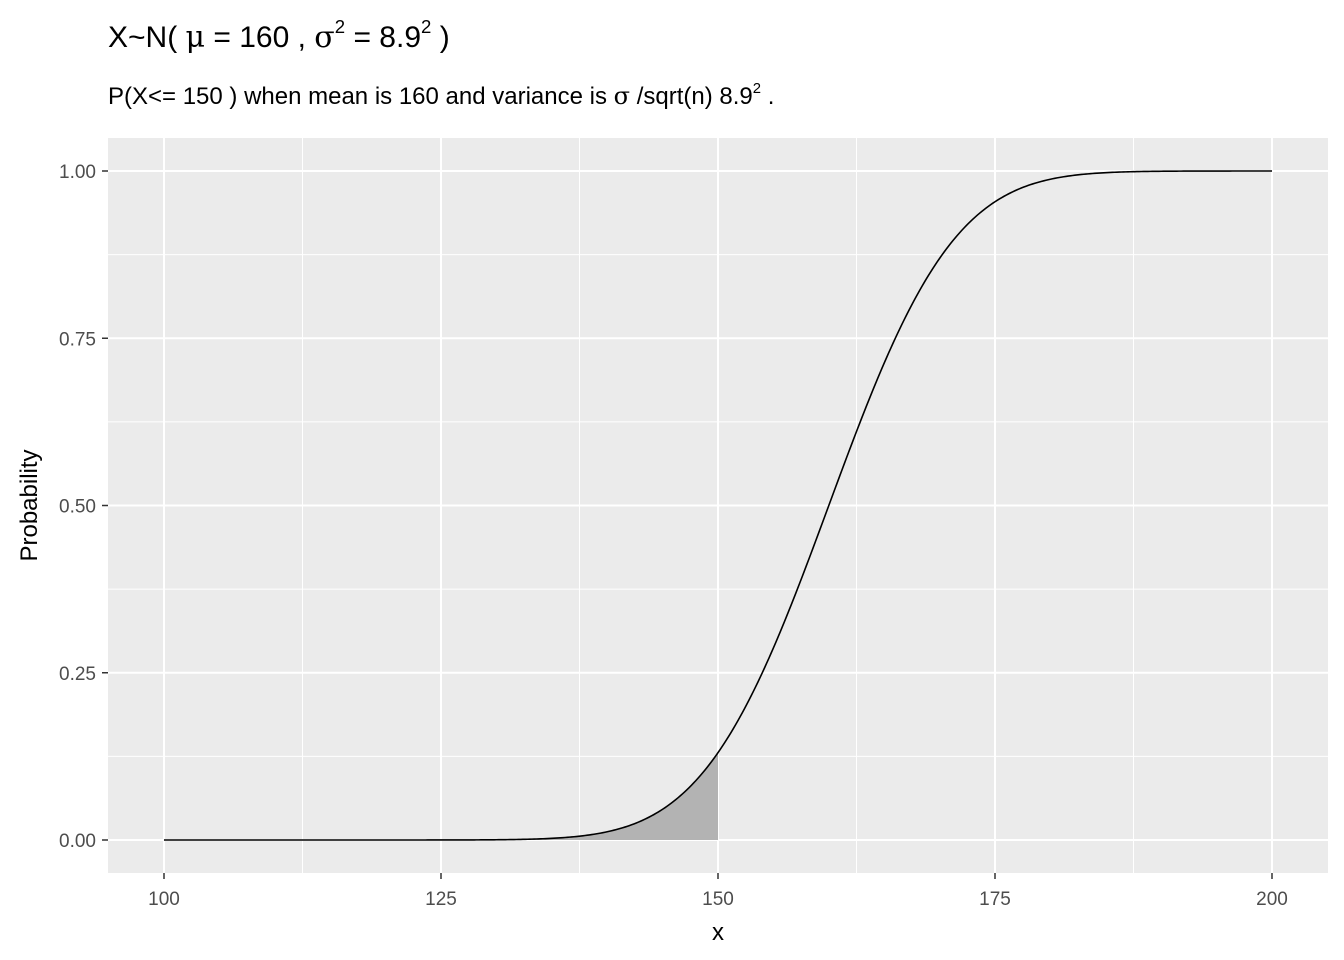 The image size is (1344, 960). What do you see at coordinates (441, 796) in the screenshot?
I see `shaded-probability-area` at bounding box center [441, 796].